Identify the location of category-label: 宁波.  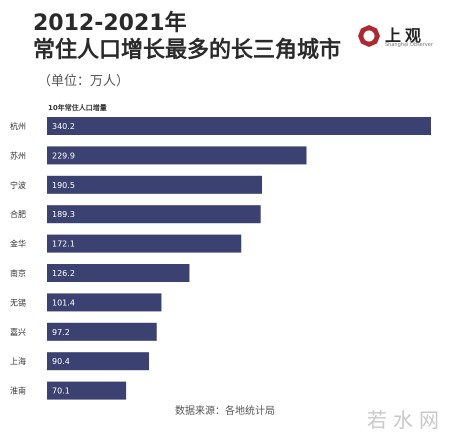
(18, 185).